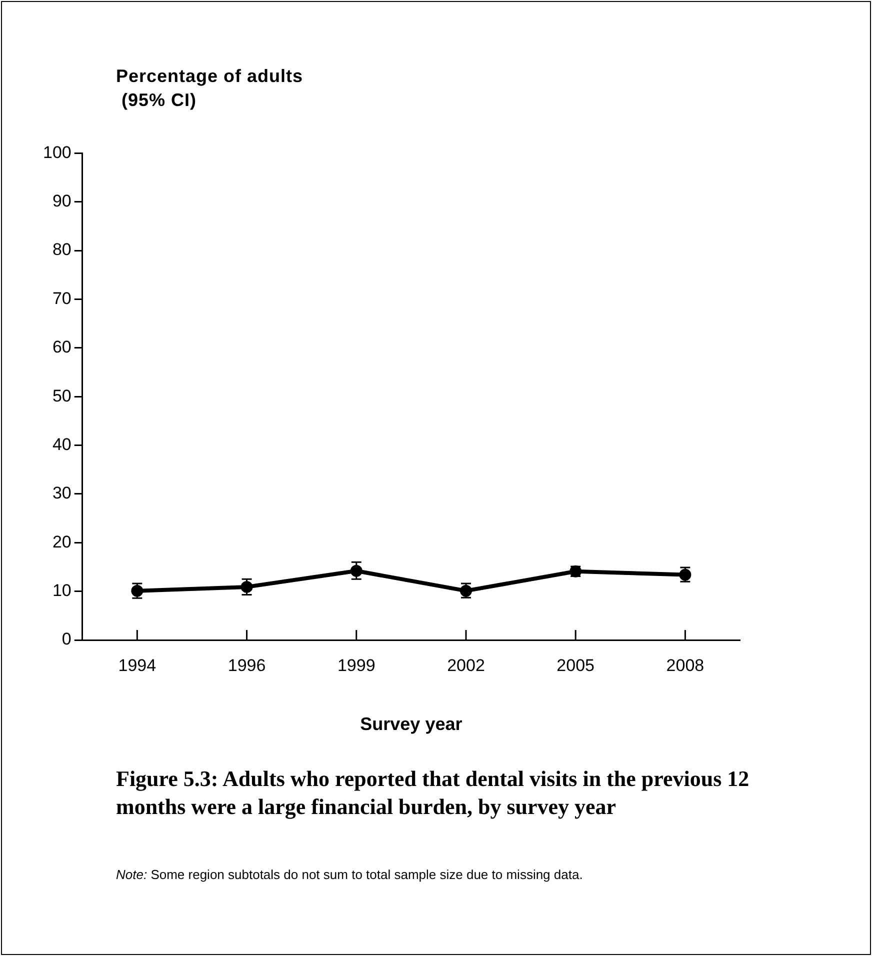  What do you see at coordinates (62, 590) in the screenshot?
I see `y-tick-label: 10` at bounding box center [62, 590].